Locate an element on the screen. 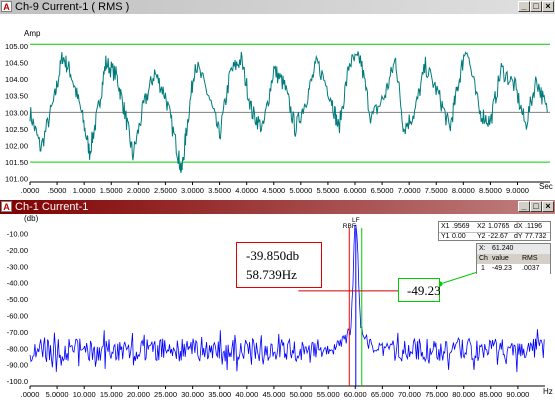 Image resolution: width=555 pixels, height=400 pixels. bottom-x-tick-label: 40.000 is located at coordinates (246, 394).